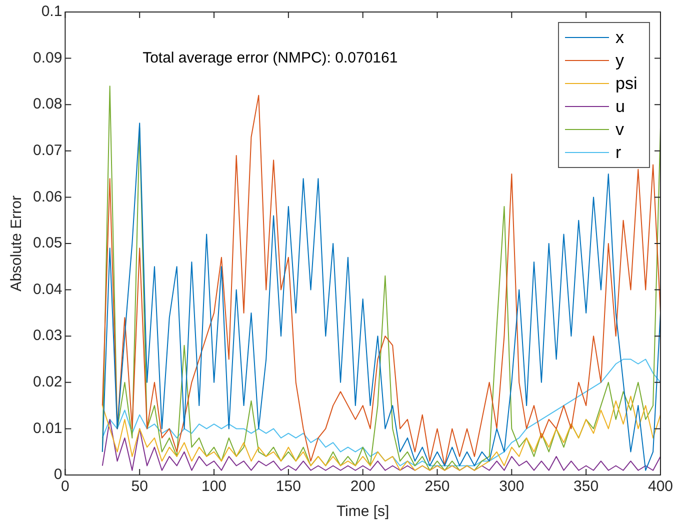 This screenshot has width=676, height=529. What do you see at coordinates (139, 487) in the screenshot?
I see `x-tick-label: 50` at bounding box center [139, 487].